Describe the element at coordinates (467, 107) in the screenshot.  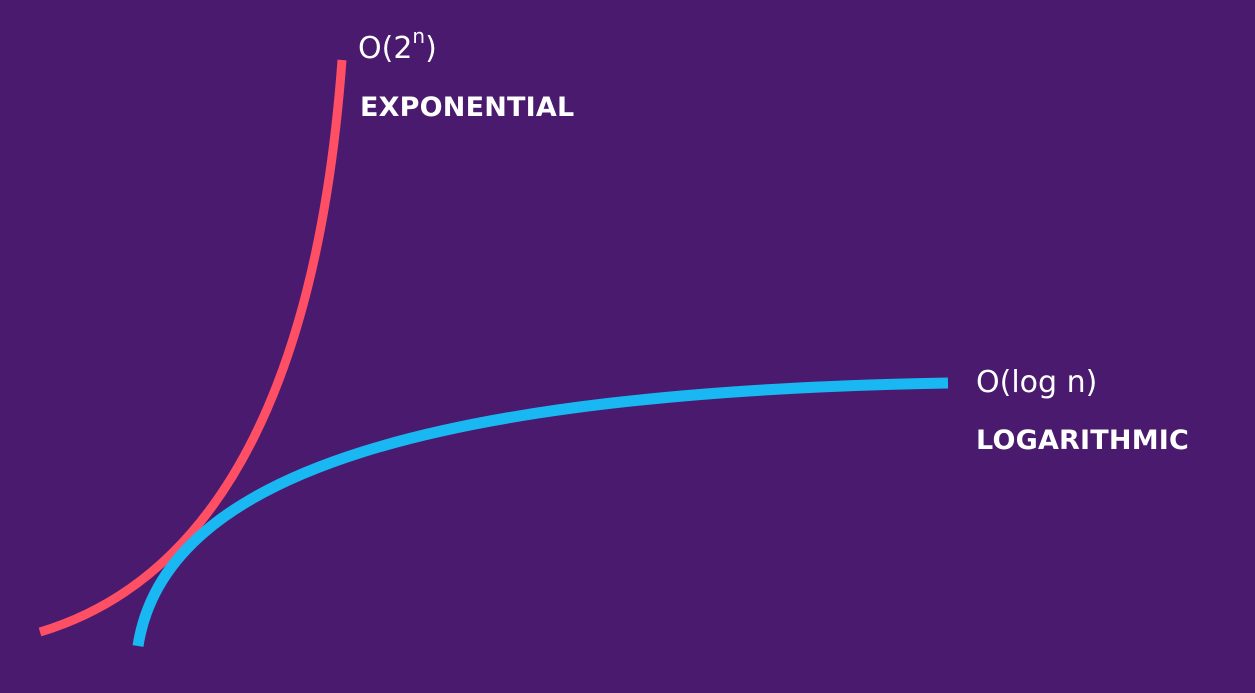
I see `exponential-label: EXPONENTIAL` at that location.